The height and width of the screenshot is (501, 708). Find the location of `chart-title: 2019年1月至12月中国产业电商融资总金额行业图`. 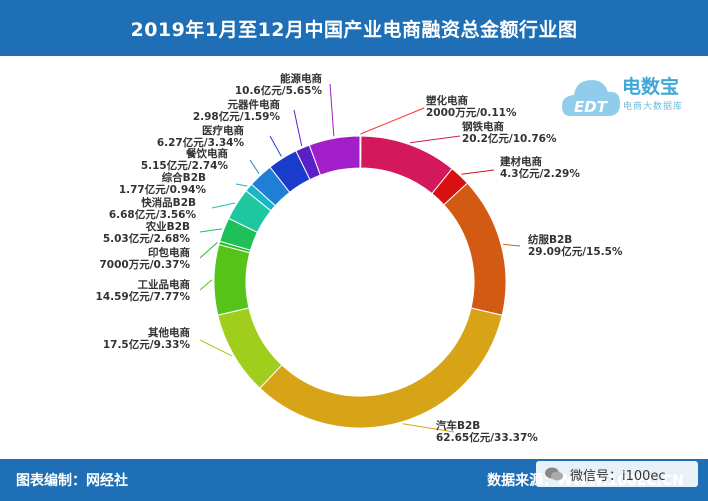

chart-title: 2019年1月至12月中国产业电商融资总金额行业图 is located at coordinates (354, 29).